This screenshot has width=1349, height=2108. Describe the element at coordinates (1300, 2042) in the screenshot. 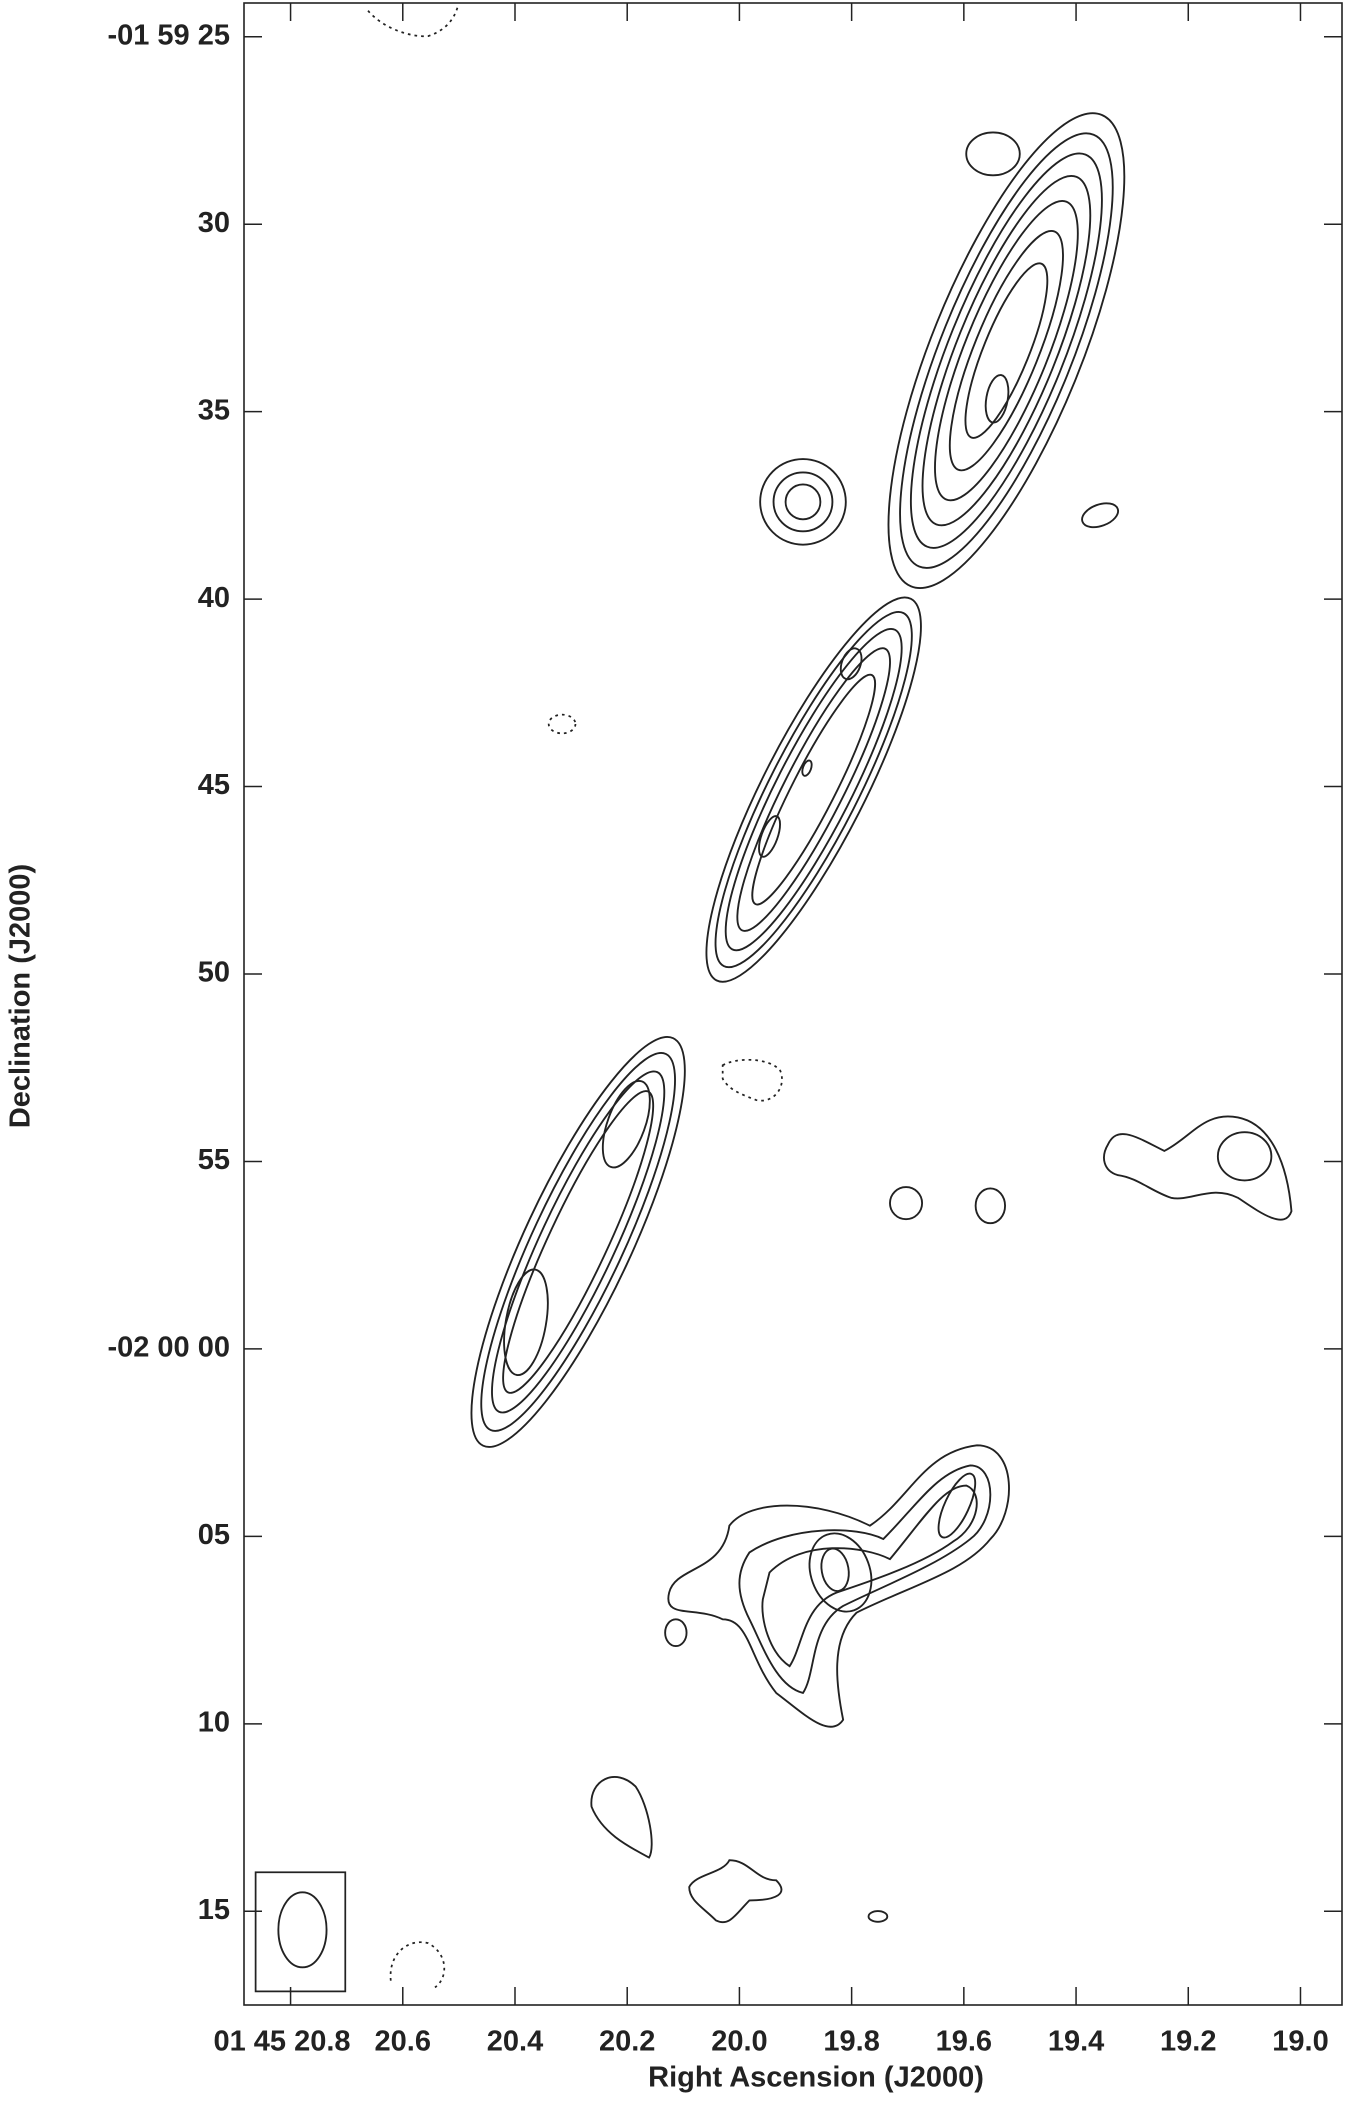

I see `x-tick-label: 19.0` at that location.